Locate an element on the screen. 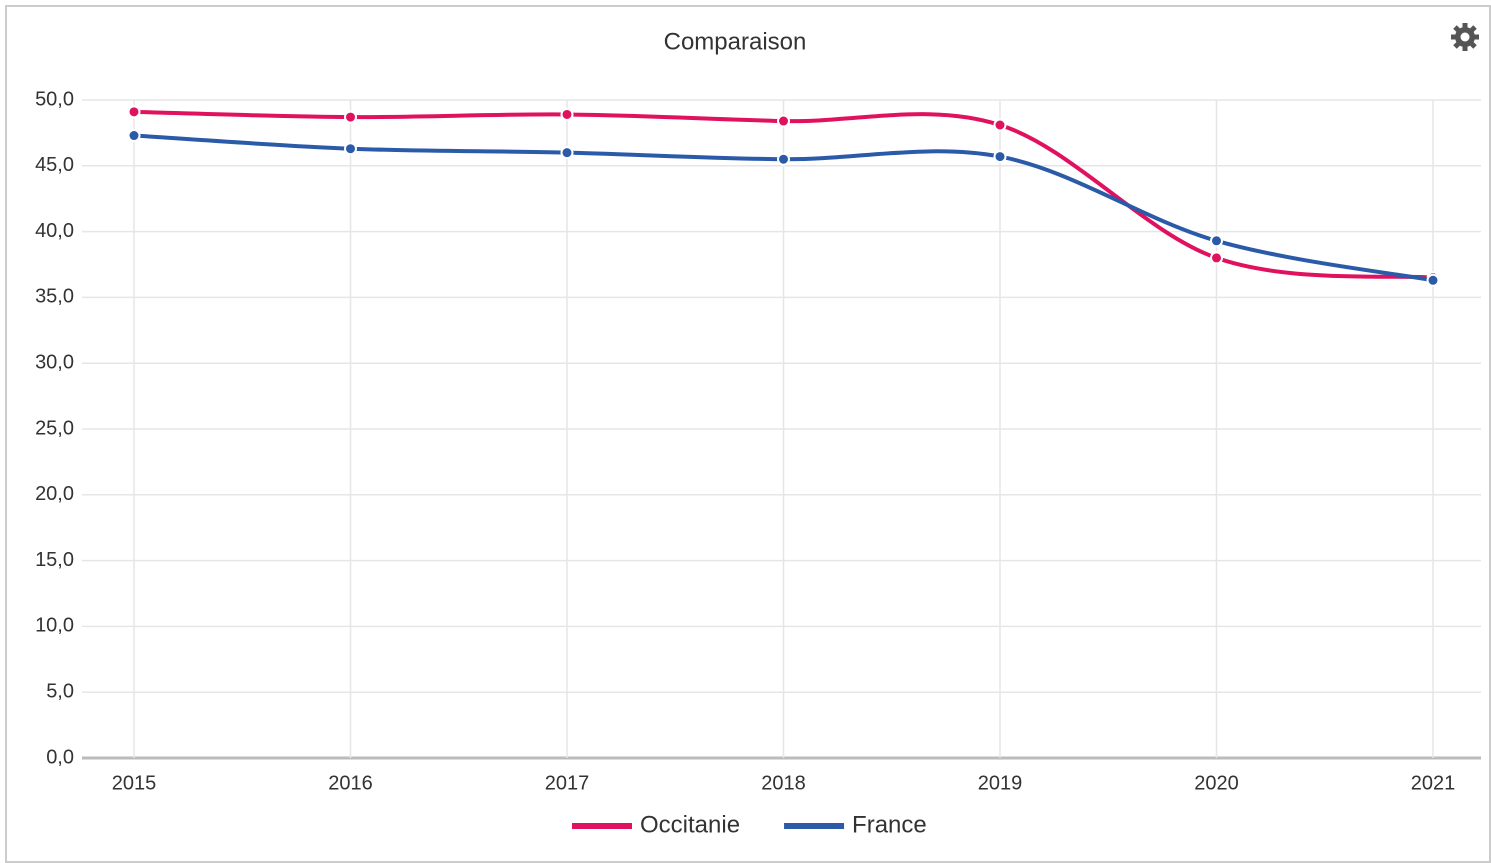  legend-item: France is located at coordinates (855, 824).